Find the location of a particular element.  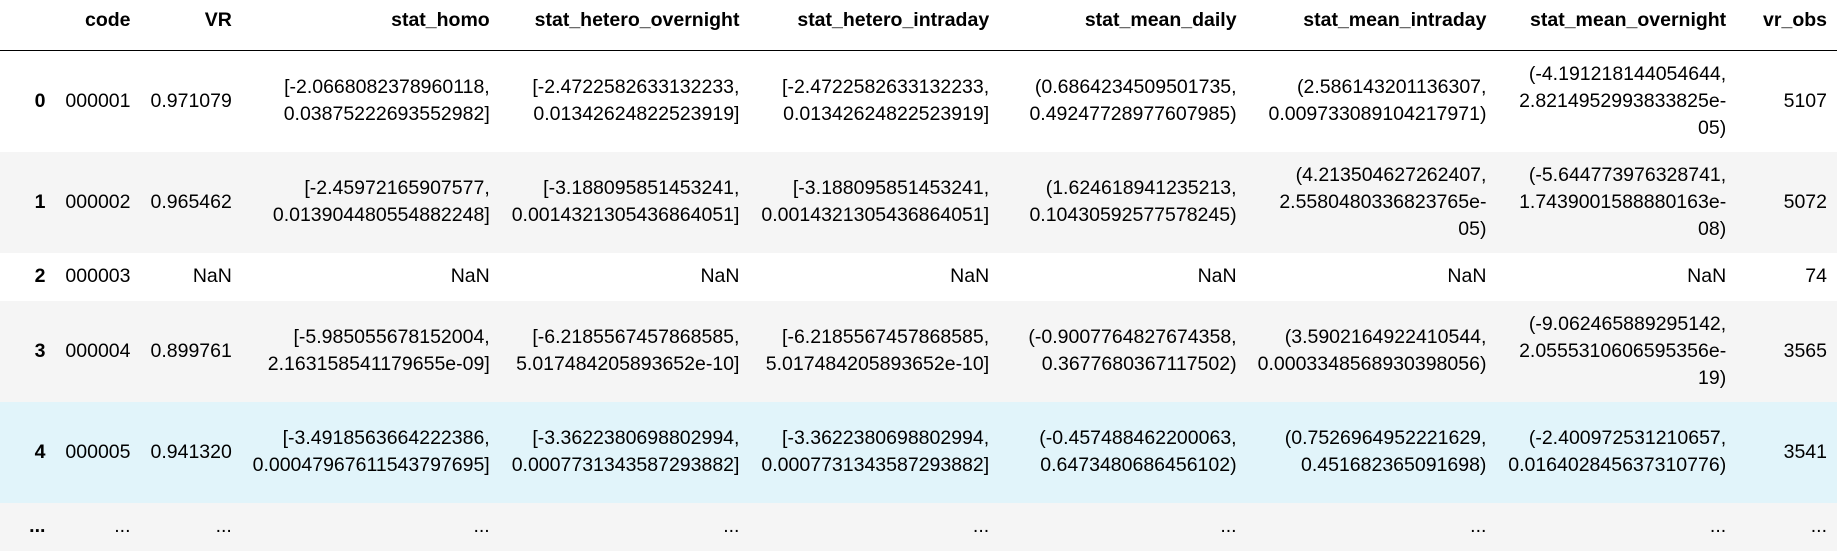

header-stat-mean-overnight: stat_mean_overnight is located at coordinates (1616, 25).